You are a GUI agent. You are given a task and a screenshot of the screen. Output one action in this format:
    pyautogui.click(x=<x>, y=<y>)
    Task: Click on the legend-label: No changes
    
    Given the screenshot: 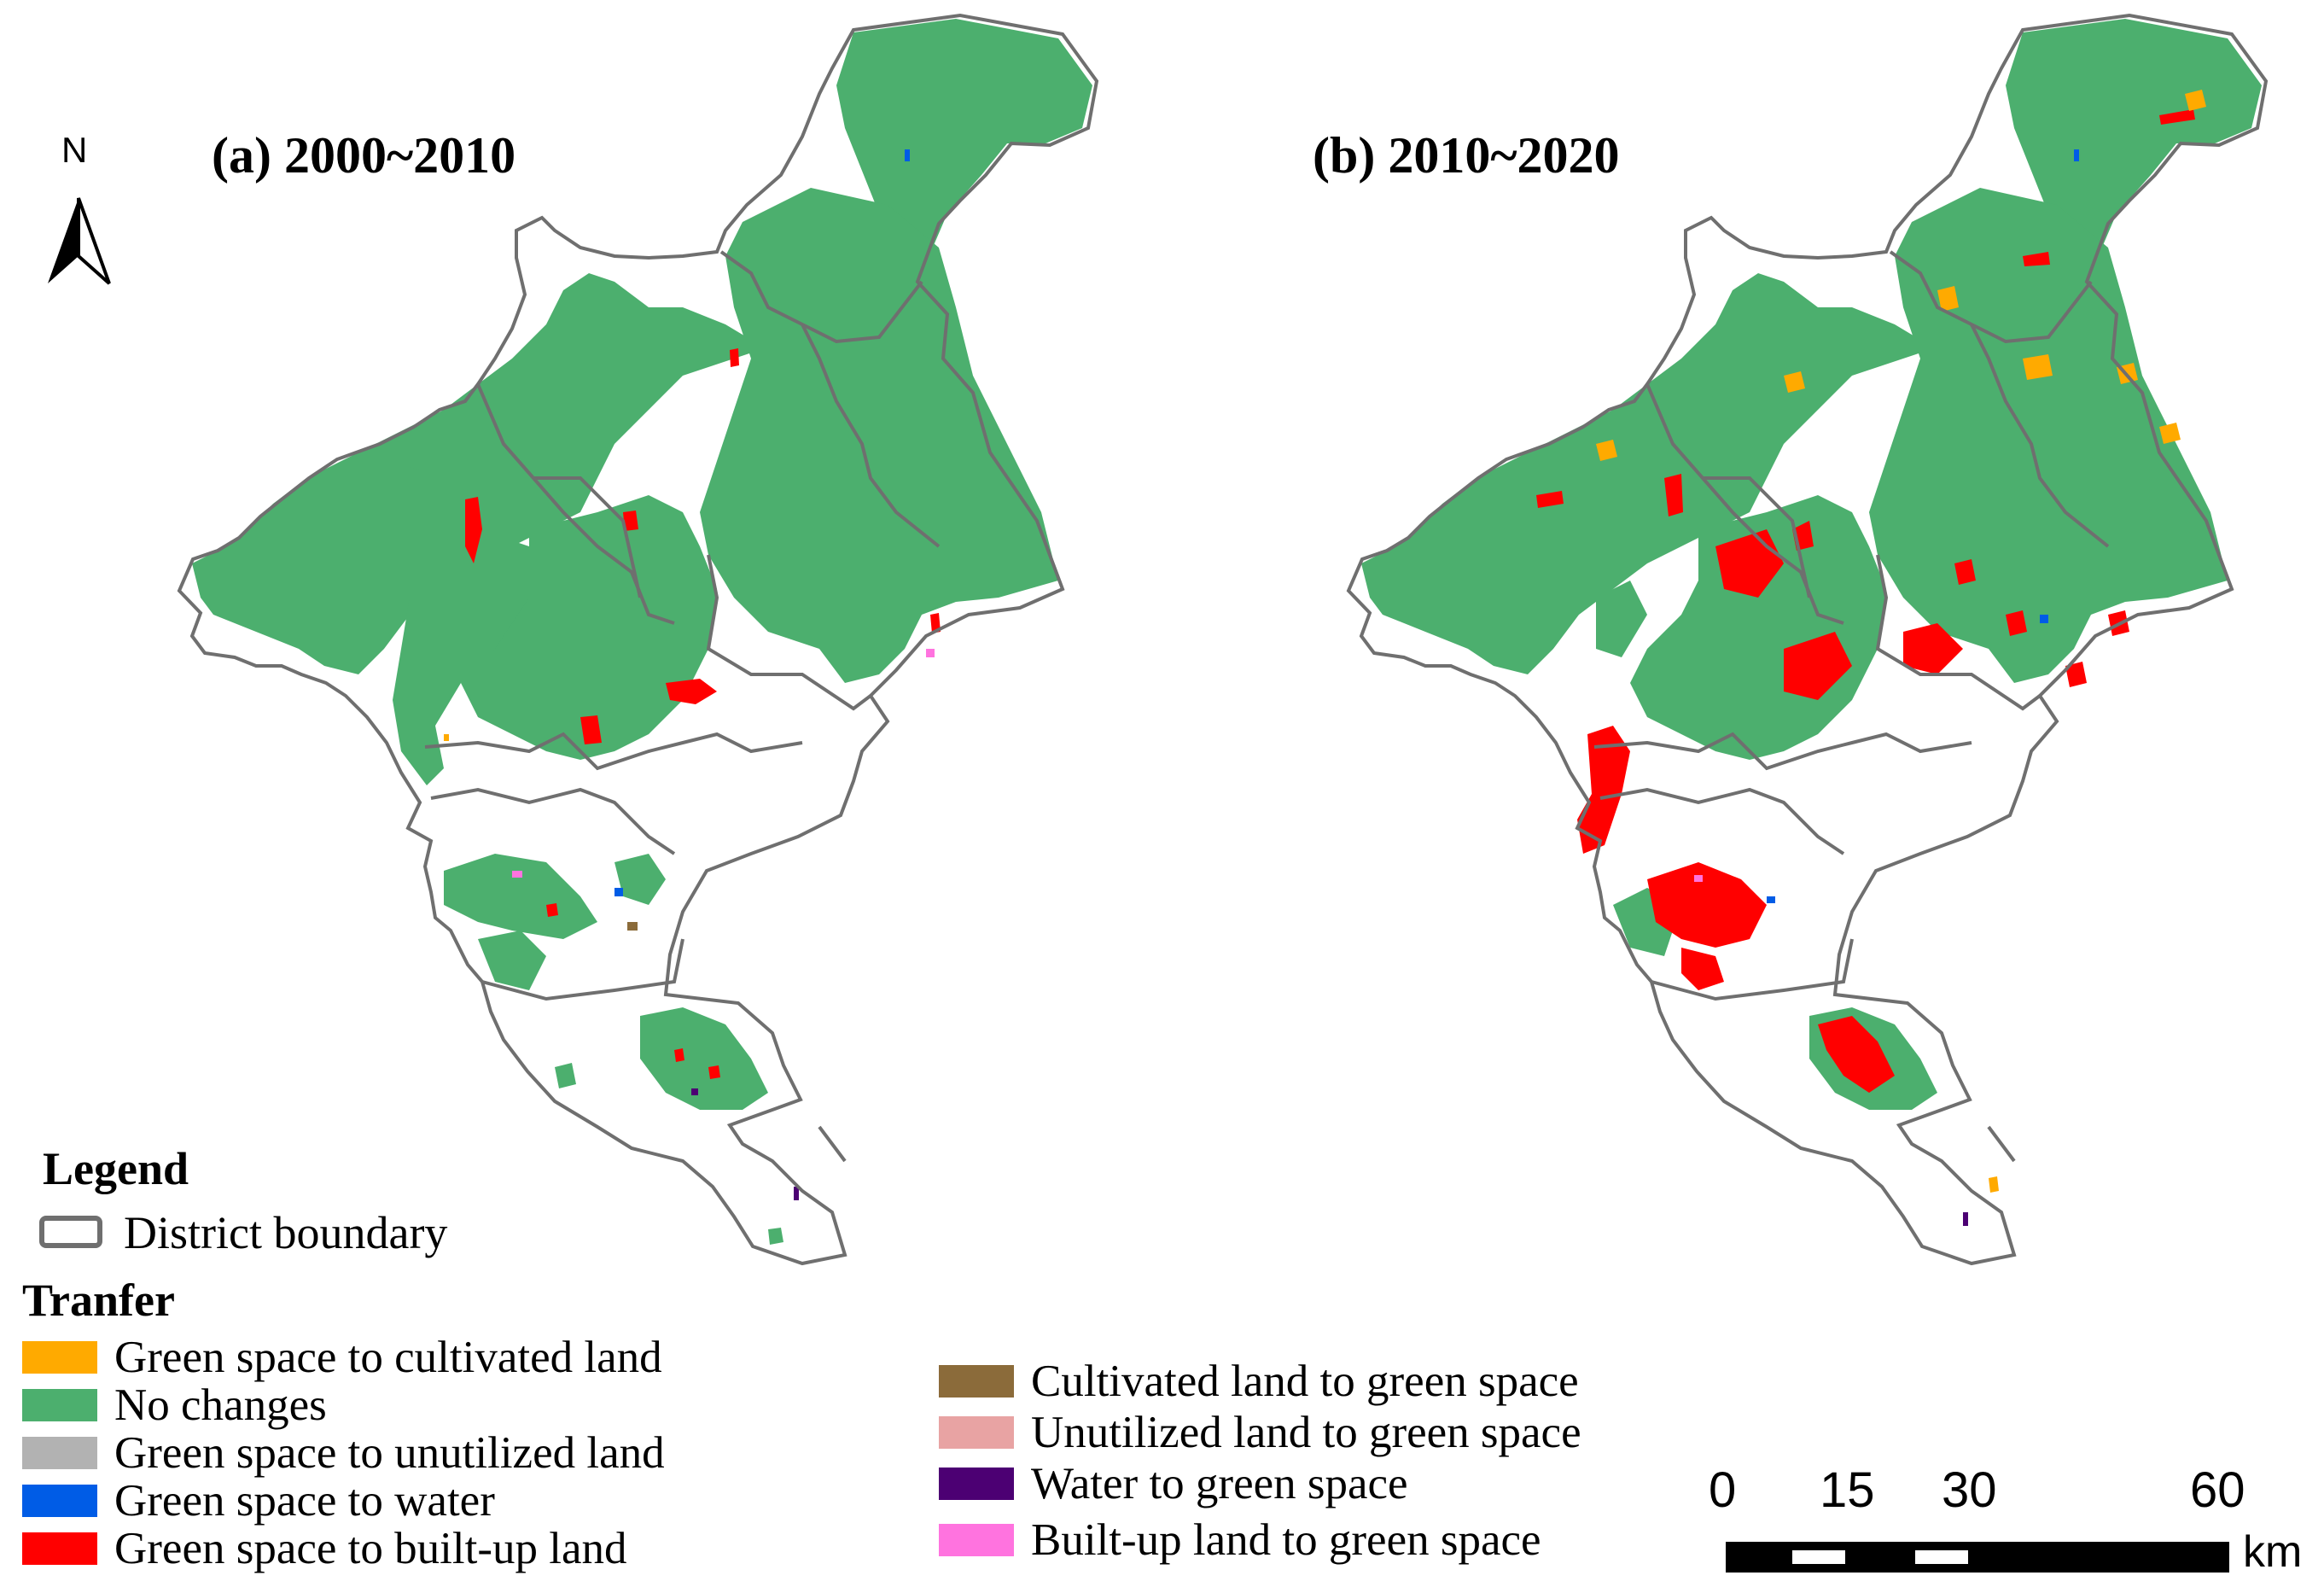 What is the action you would take?
    pyautogui.click(x=220, y=1405)
    